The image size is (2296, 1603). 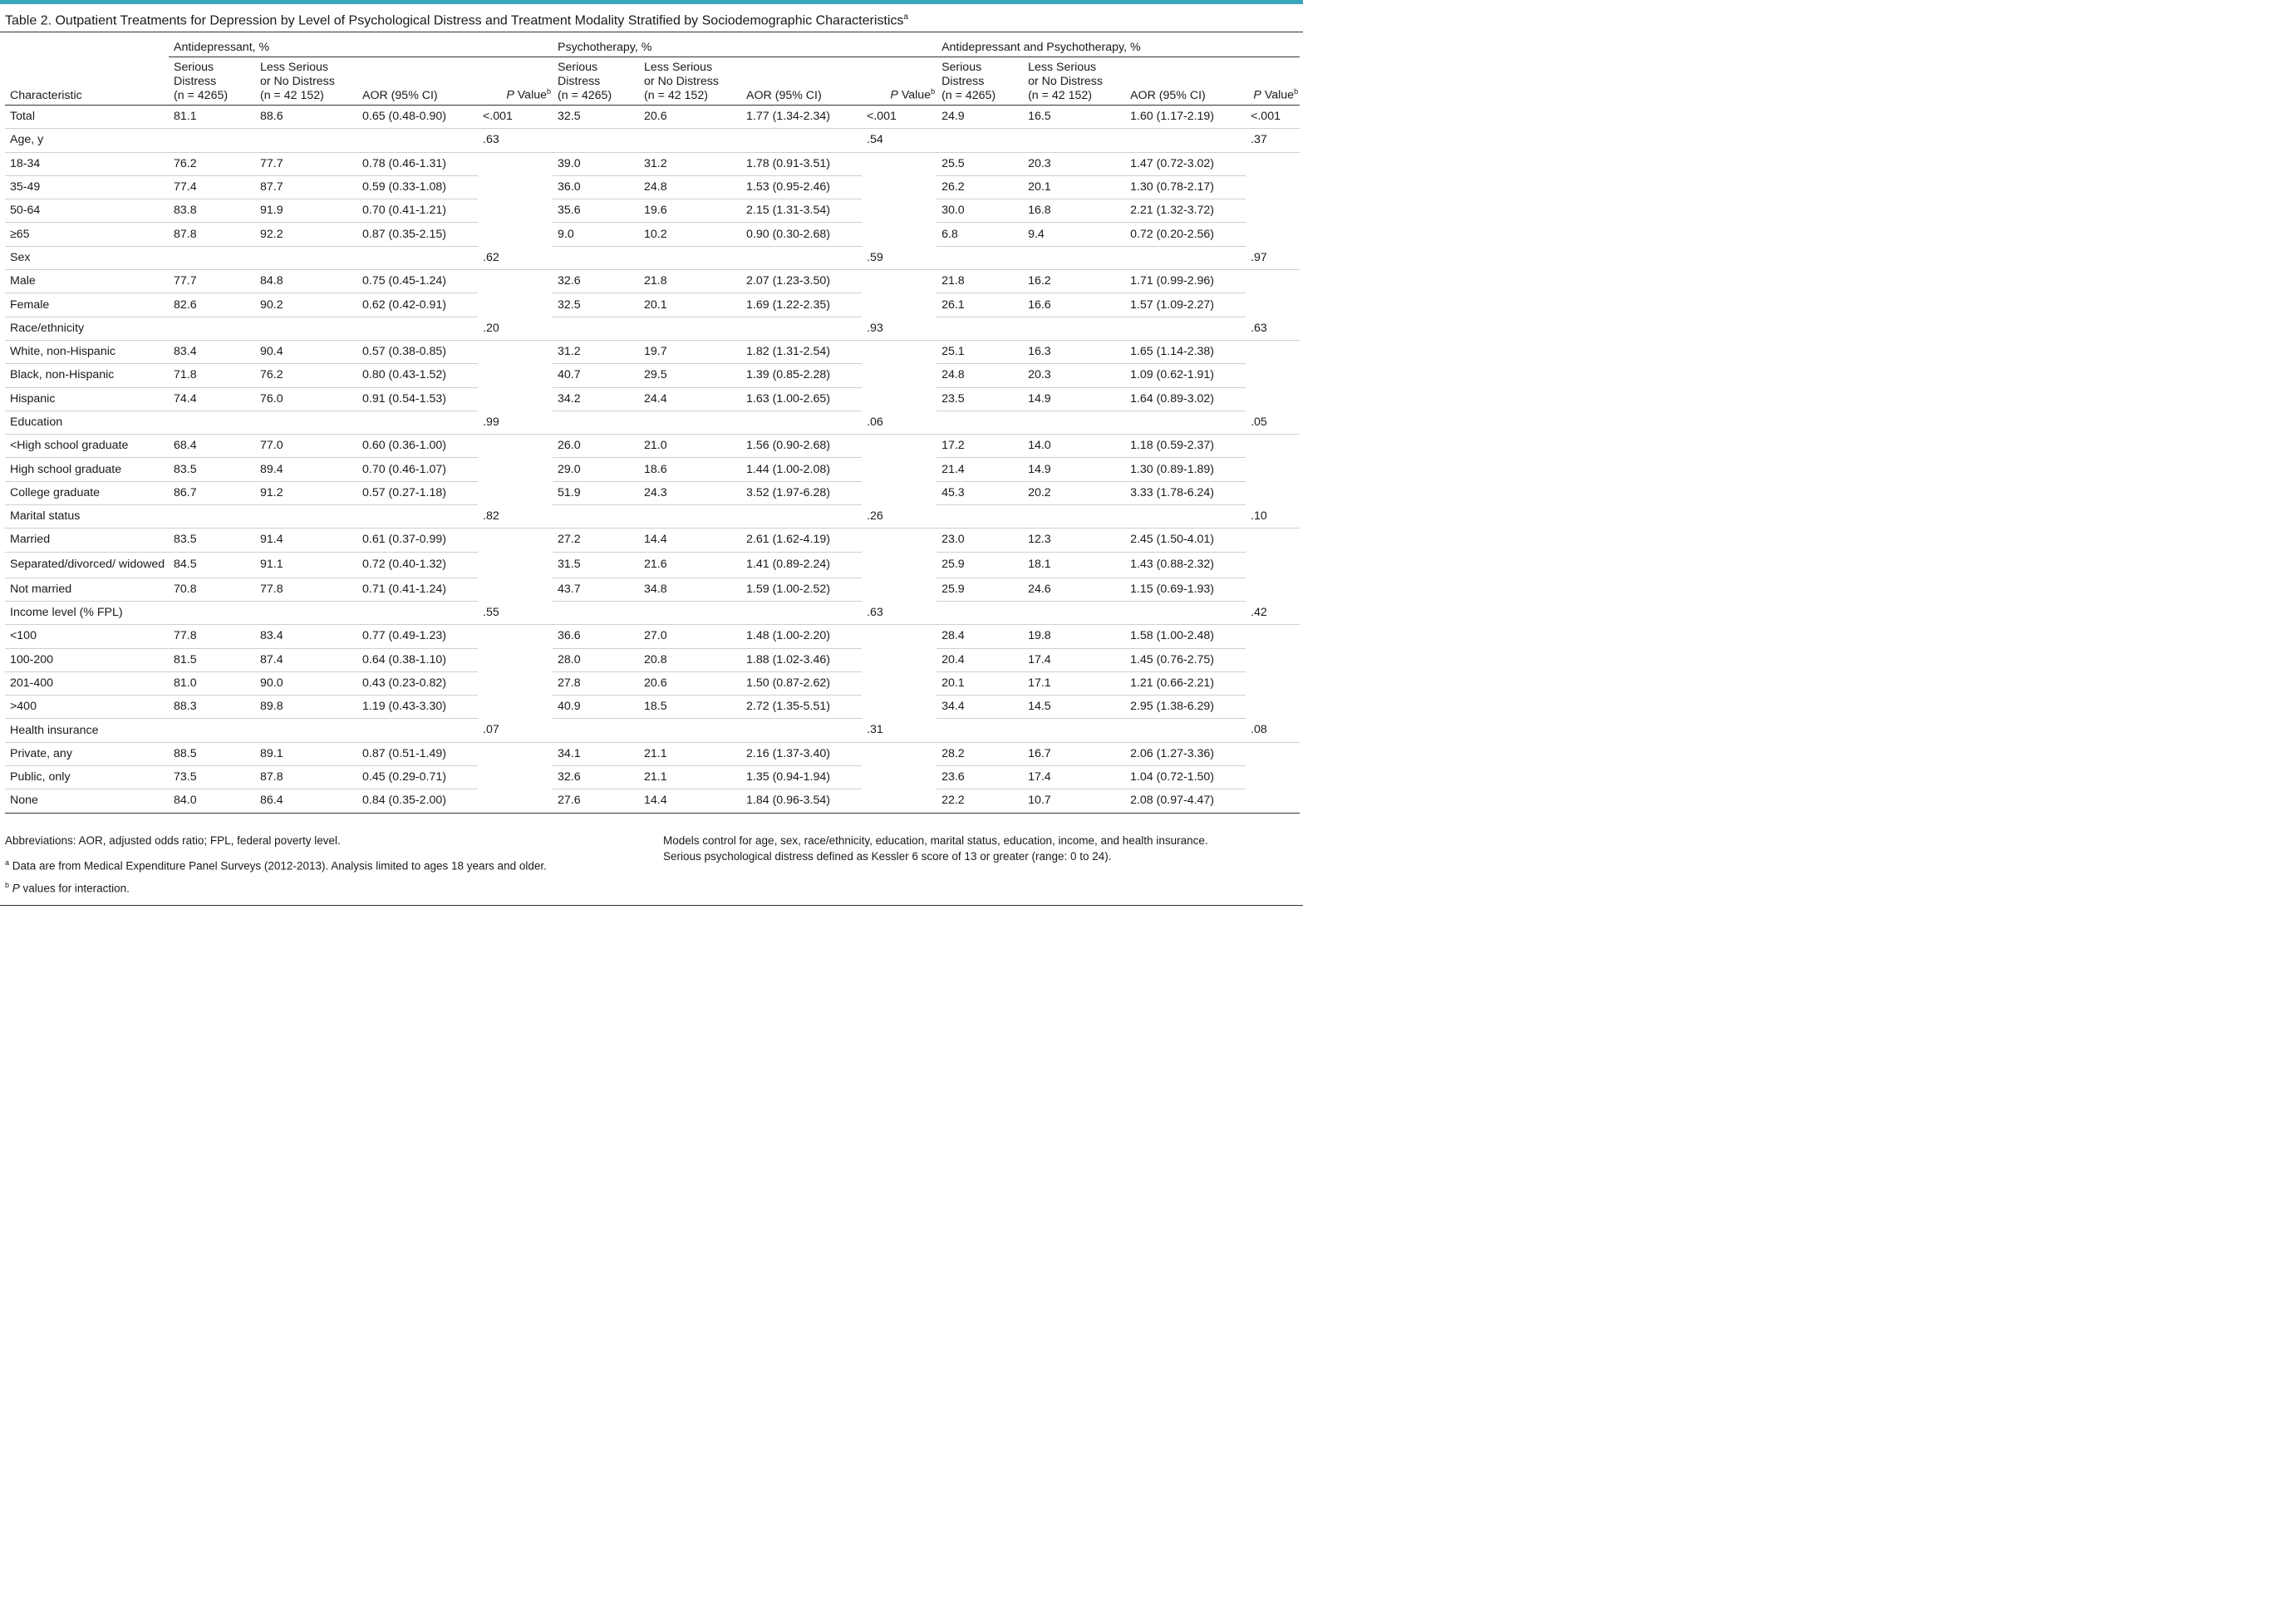 I want to click on table-cell: 10.2, so click(x=690, y=234).